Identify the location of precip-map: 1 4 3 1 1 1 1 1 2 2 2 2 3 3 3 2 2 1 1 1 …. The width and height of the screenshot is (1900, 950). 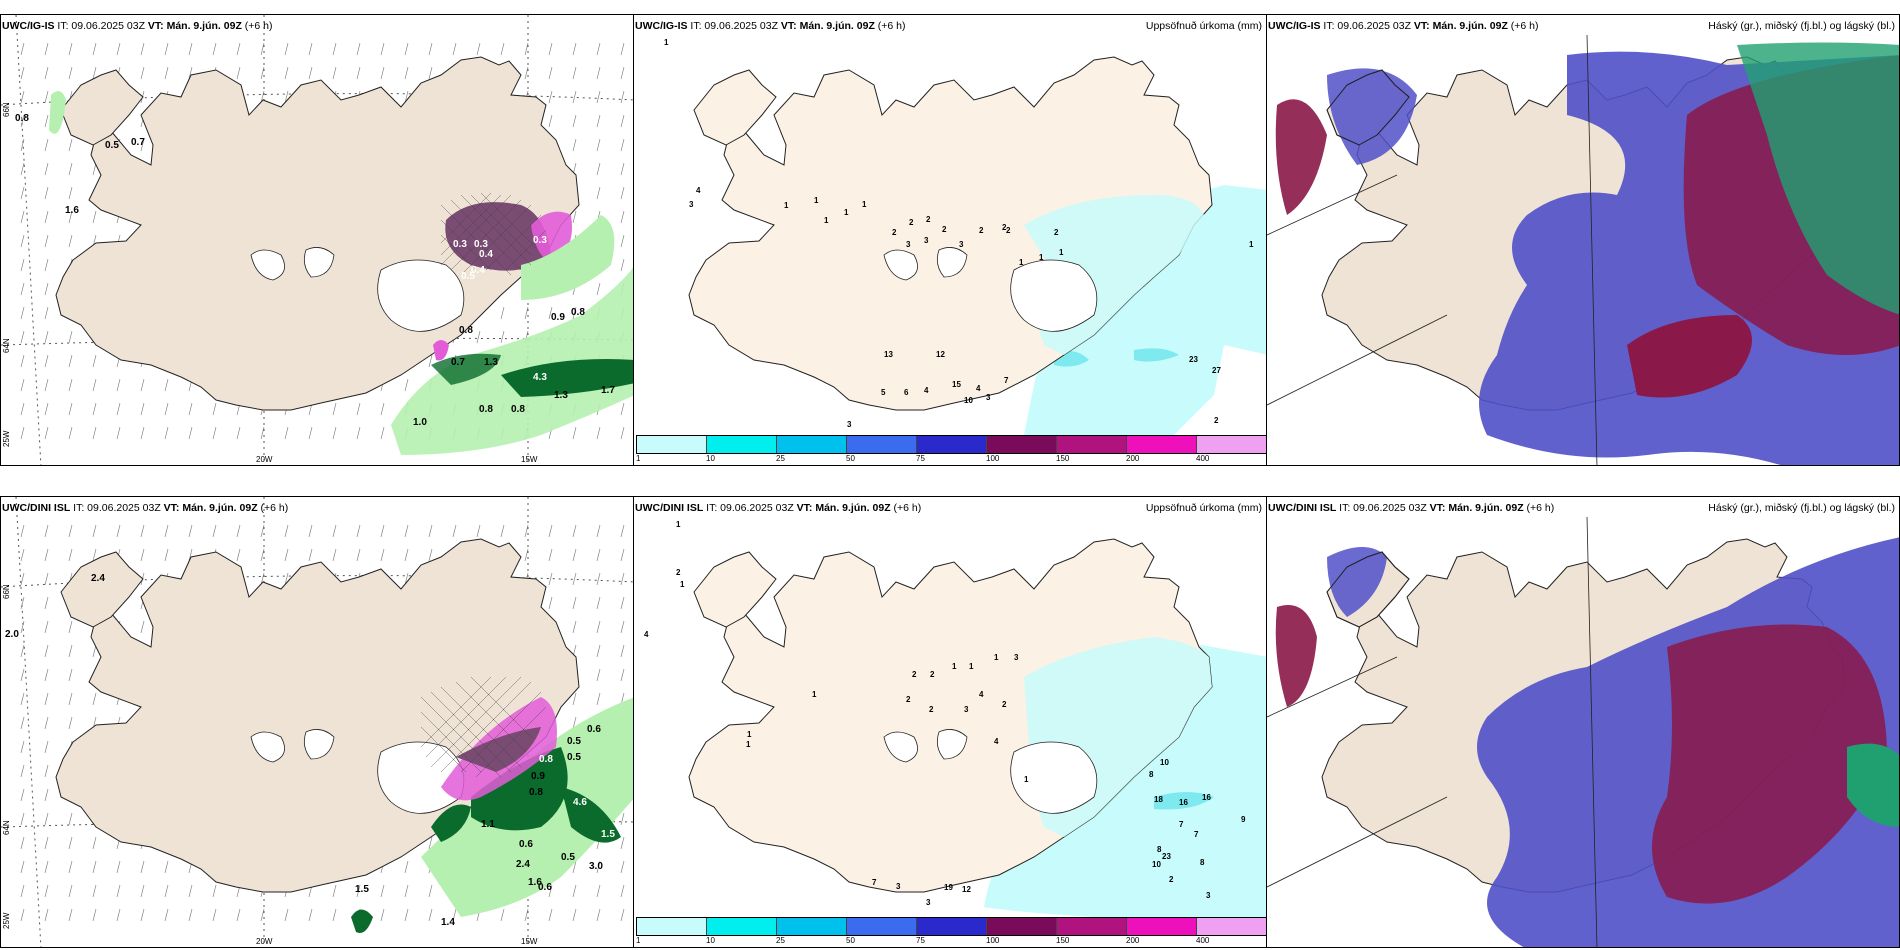
(965, 241).